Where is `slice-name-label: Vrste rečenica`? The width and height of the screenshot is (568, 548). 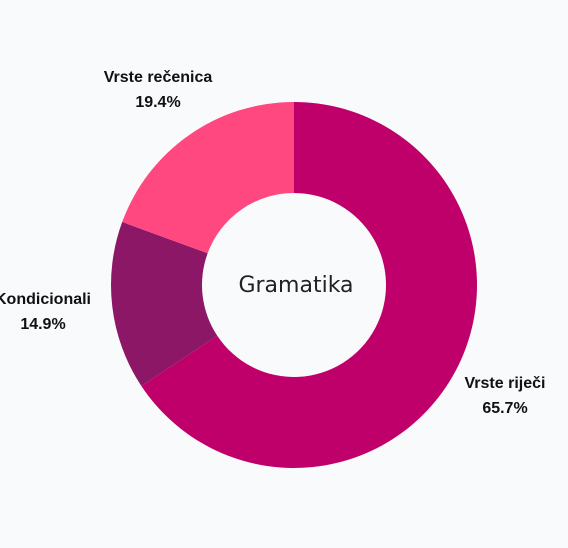
slice-name-label: Vrste rečenica is located at coordinates (158, 77).